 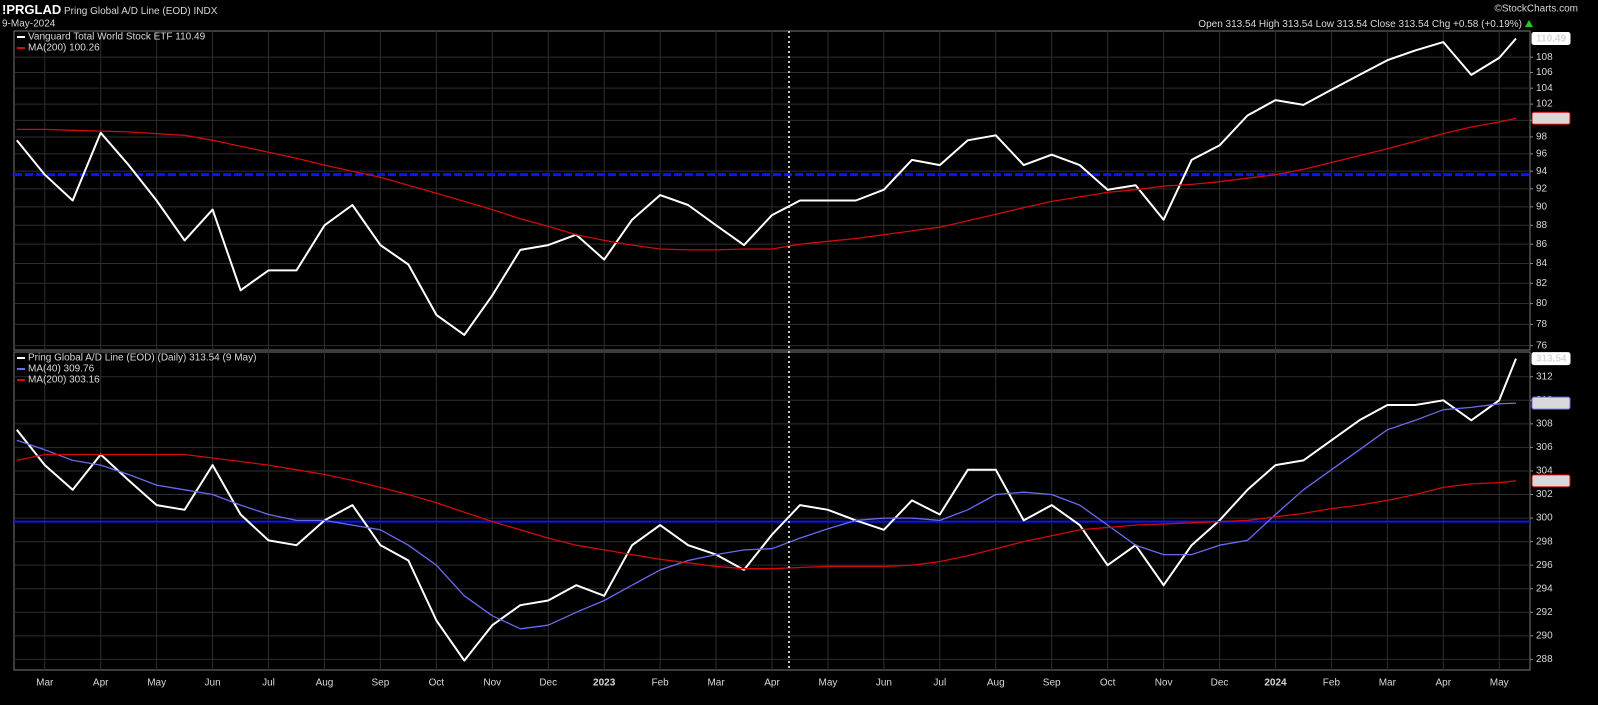 I want to click on last-value-label: 313.54, so click(x=1551, y=359).